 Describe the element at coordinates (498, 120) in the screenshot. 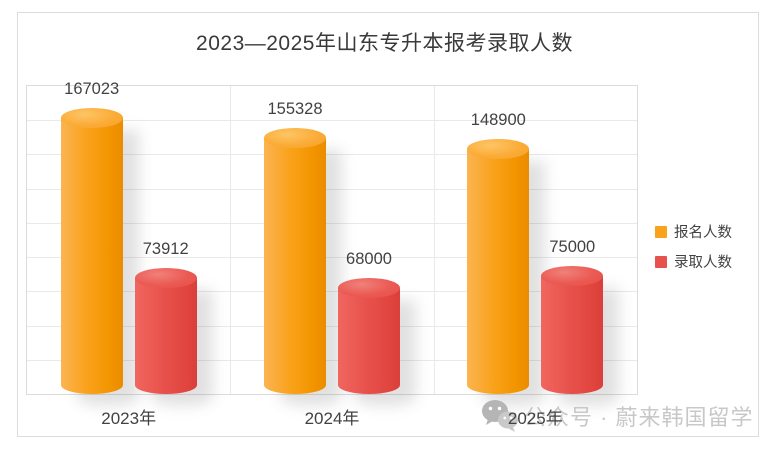

I see `bar-value-label: 148900` at that location.